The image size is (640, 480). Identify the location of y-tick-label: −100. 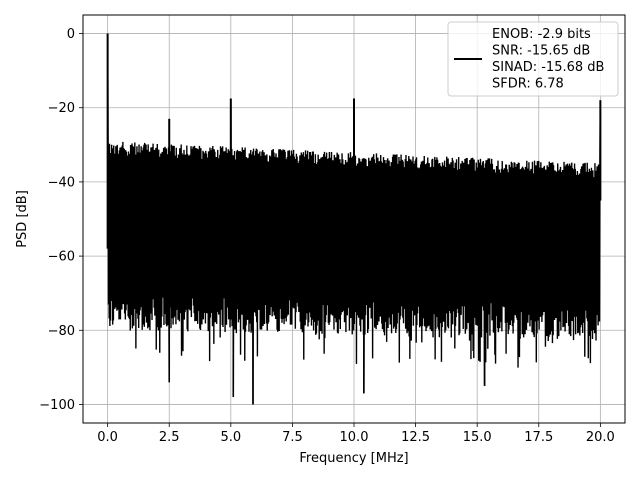
(57, 405).